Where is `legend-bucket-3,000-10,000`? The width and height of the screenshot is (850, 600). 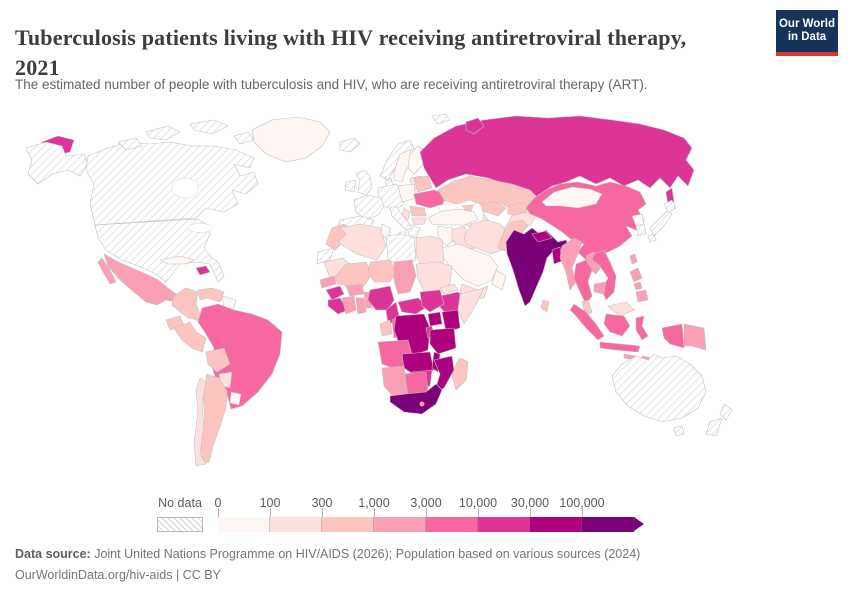 legend-bucket-3,000-10,000 is located at coordinates (452, 524).